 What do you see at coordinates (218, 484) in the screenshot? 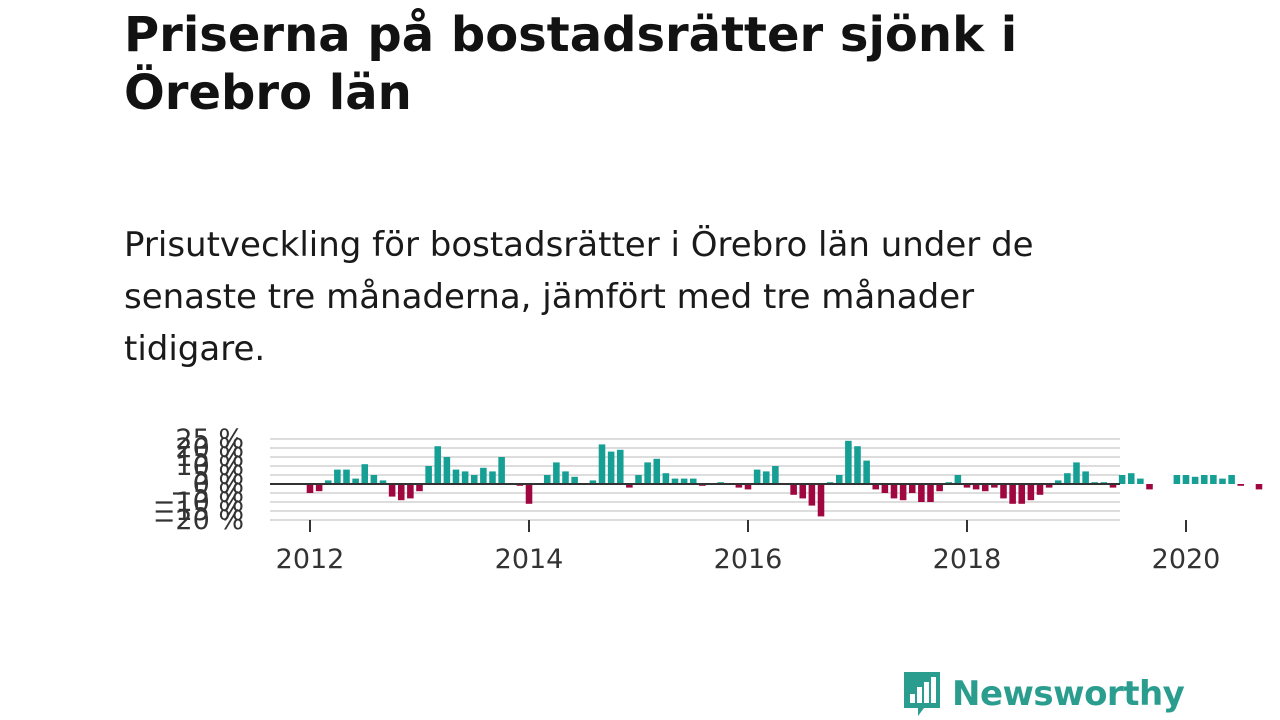
I see `y-tick-label: 0 %` at bounding box center [218, 484].